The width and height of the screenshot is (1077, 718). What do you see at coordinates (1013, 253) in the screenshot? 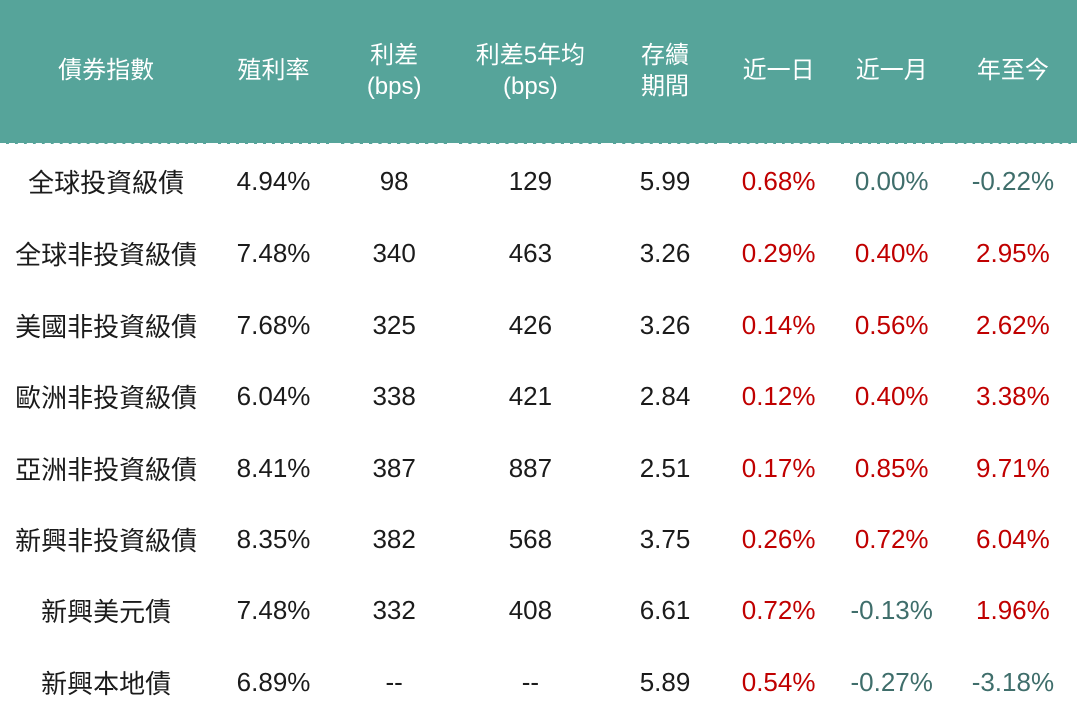
I see `cell-ytd-change: 2.95%` at bounding box center [1013, 253].